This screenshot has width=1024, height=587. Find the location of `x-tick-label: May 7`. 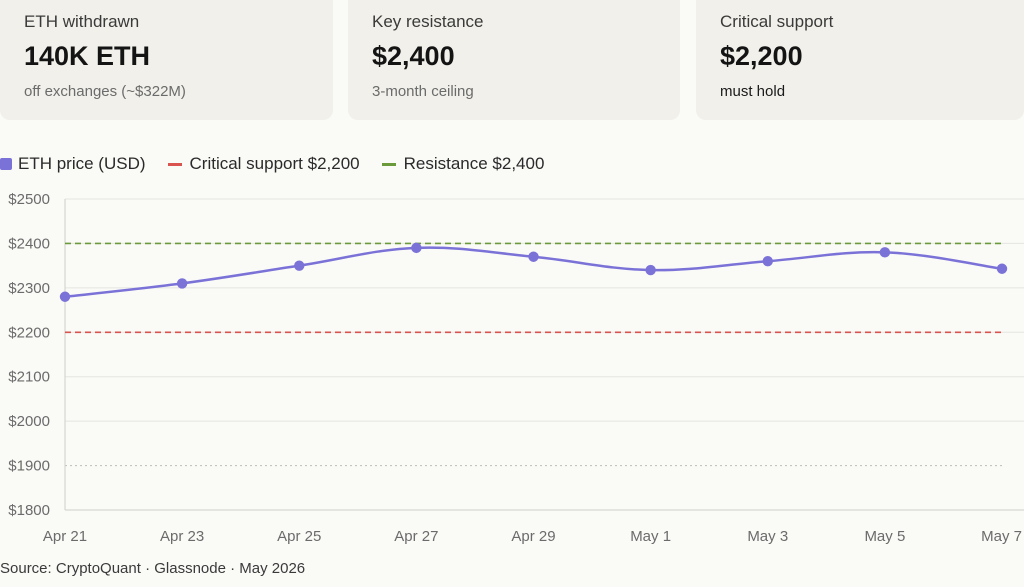

x-tick-label: May 7 is located at coordinates (1001, 536).